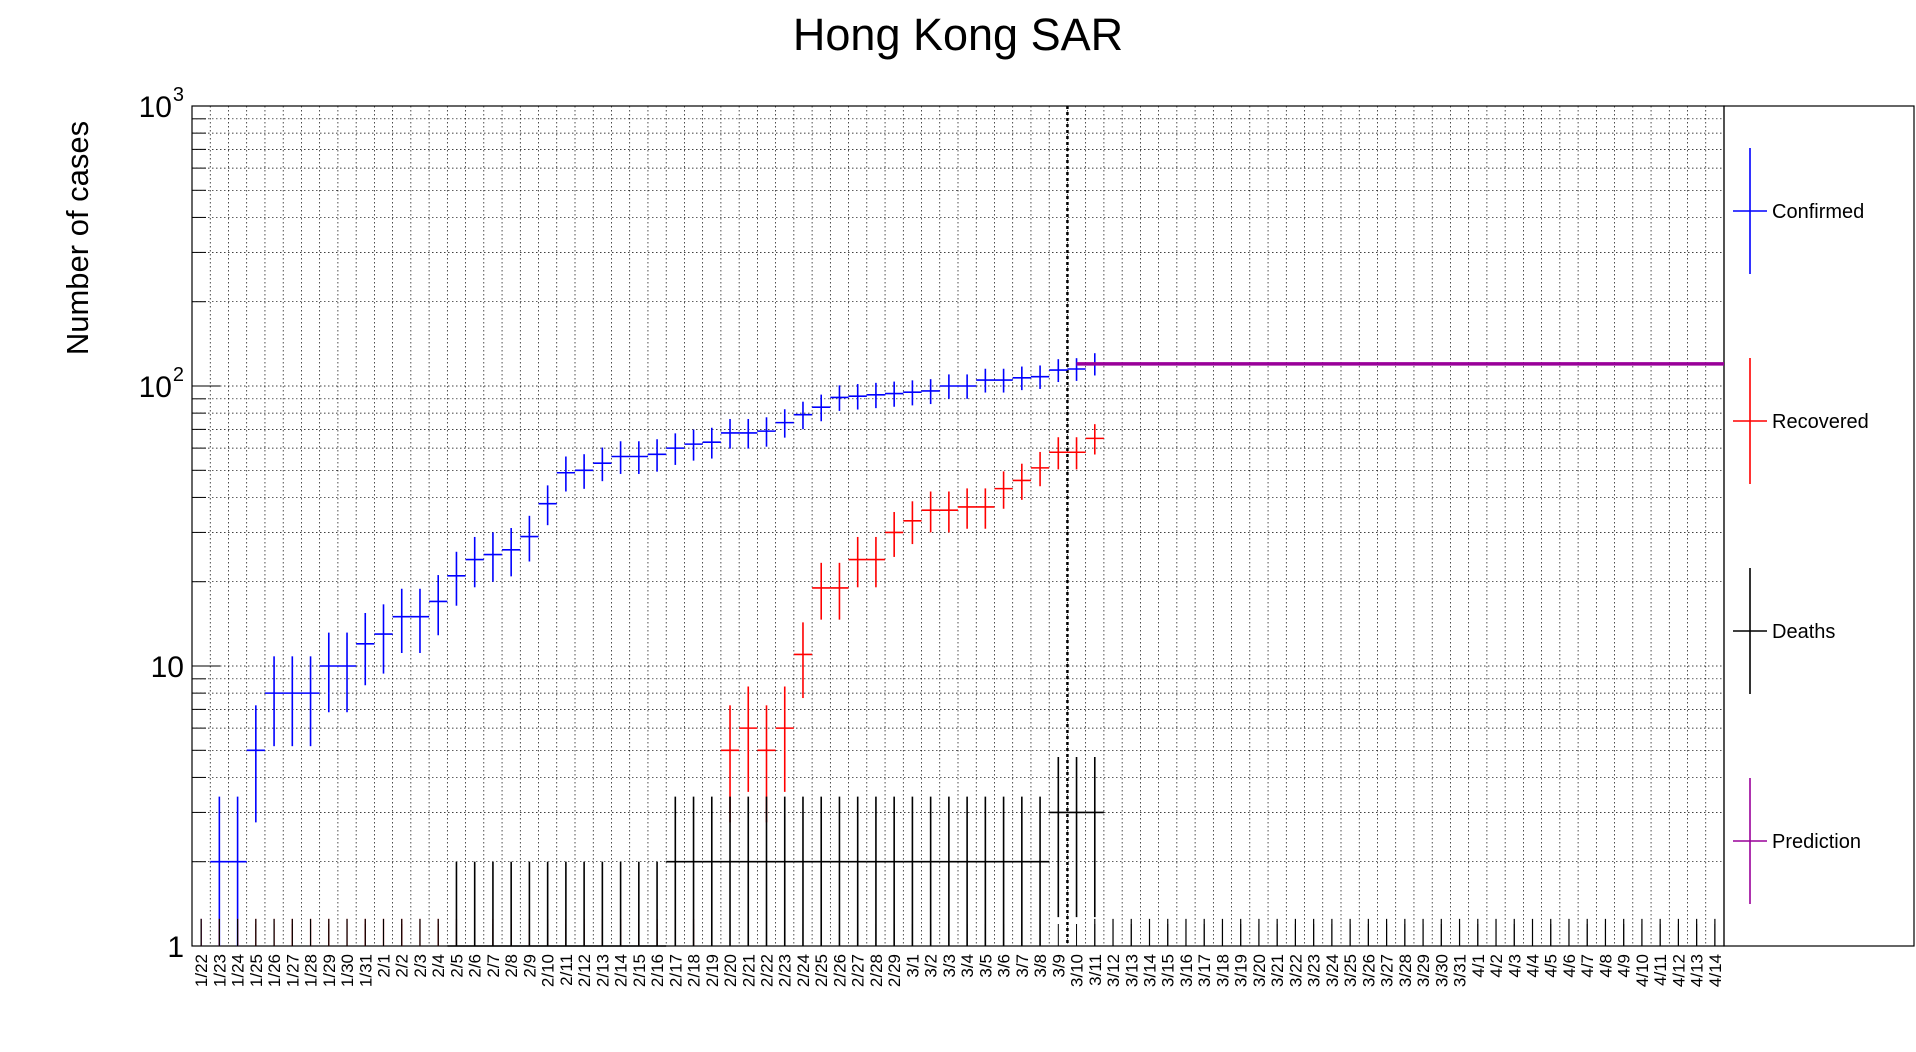  Describe the element at coordinates (1423, 970) in the screenshot. I see `x-tick-label: 3/29` at that location.